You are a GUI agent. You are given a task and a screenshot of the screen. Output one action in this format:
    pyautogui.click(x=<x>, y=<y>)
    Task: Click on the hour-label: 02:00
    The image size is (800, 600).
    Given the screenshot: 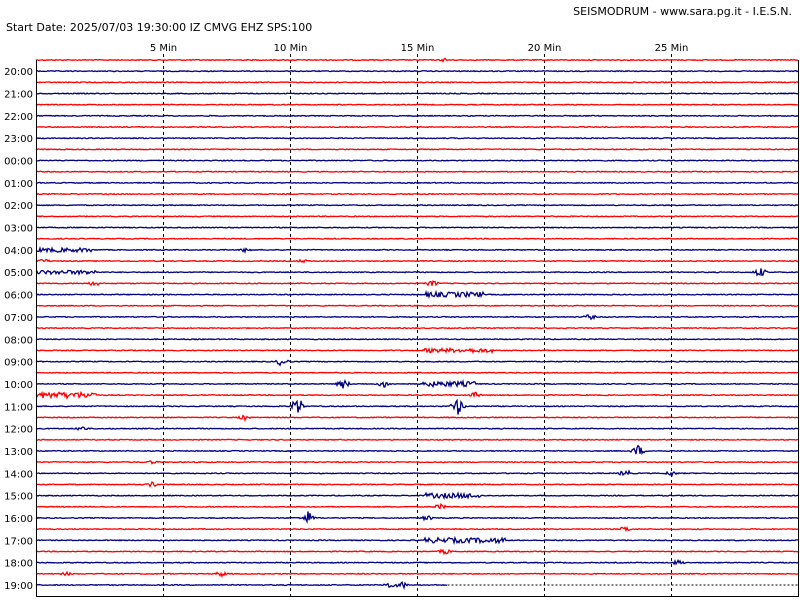 What is the action you would take?
    pyautogui.click(x=18, y=206)
    